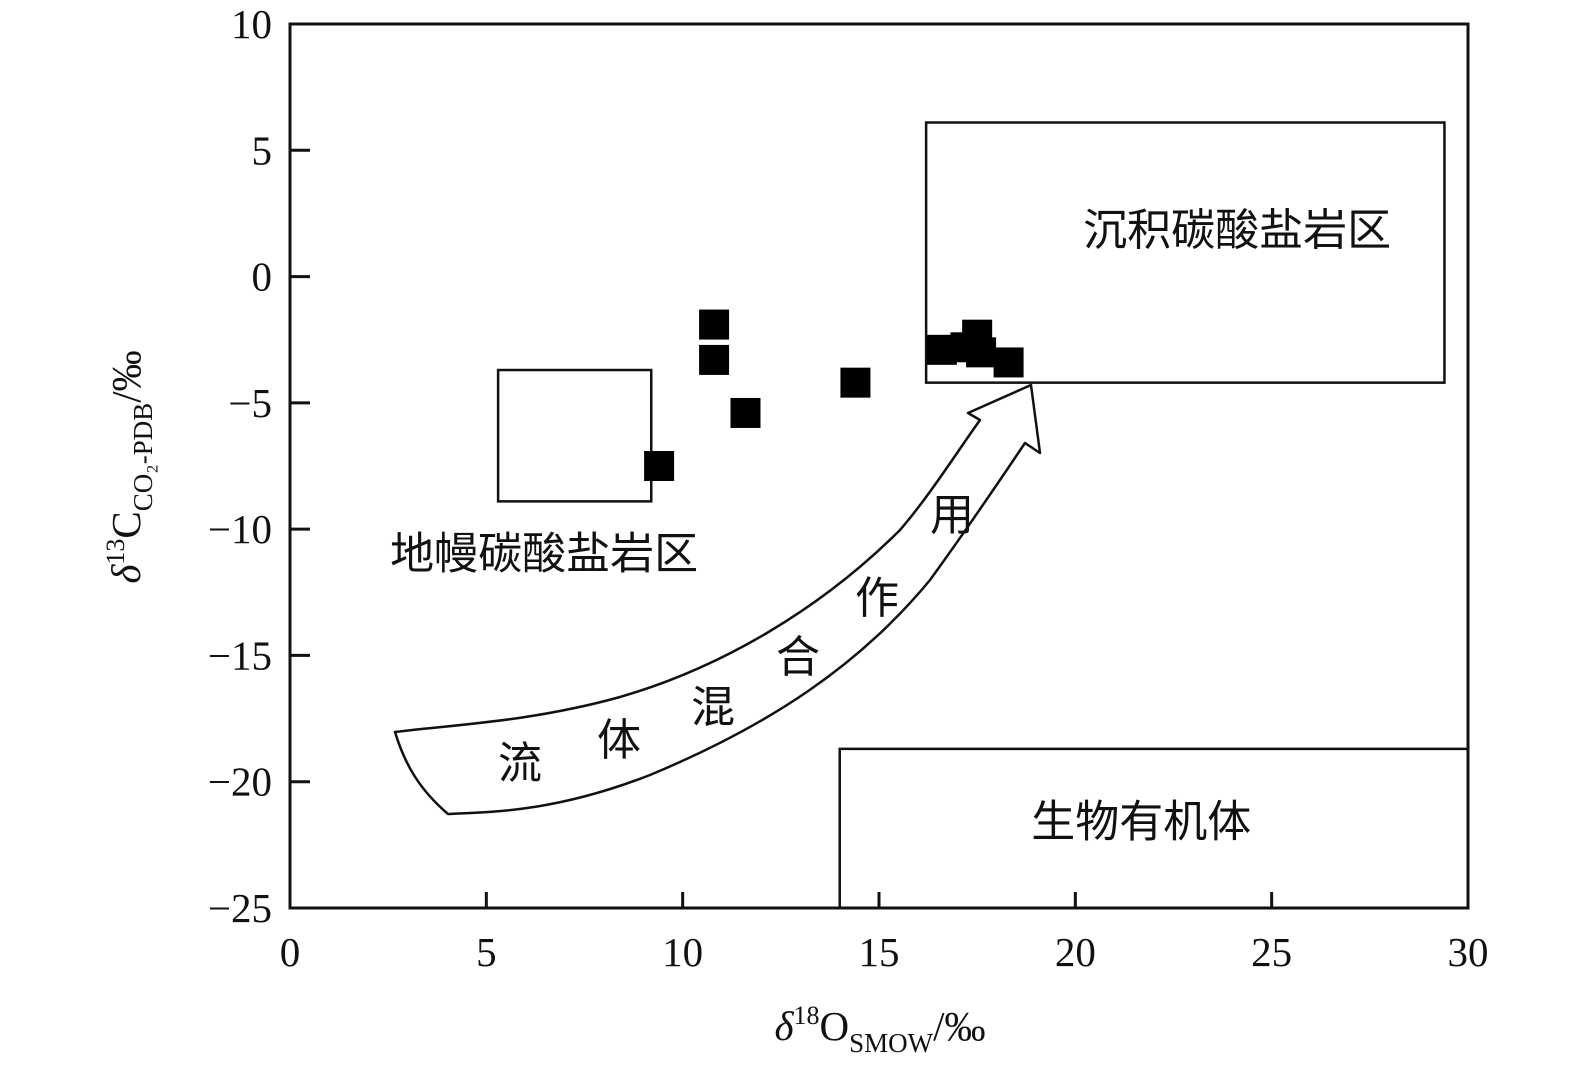 This screenshot has height=1076, width=1575. I want to click on y-tick-label: −20, so click(240, 782).